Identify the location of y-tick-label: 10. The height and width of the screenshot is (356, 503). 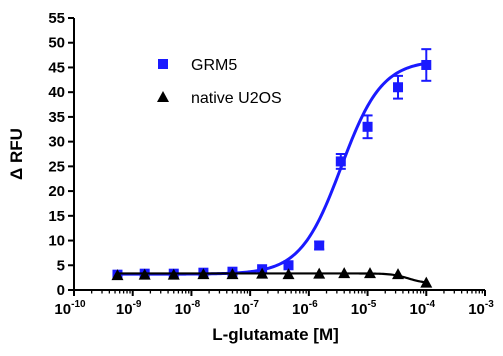
(56, 241).